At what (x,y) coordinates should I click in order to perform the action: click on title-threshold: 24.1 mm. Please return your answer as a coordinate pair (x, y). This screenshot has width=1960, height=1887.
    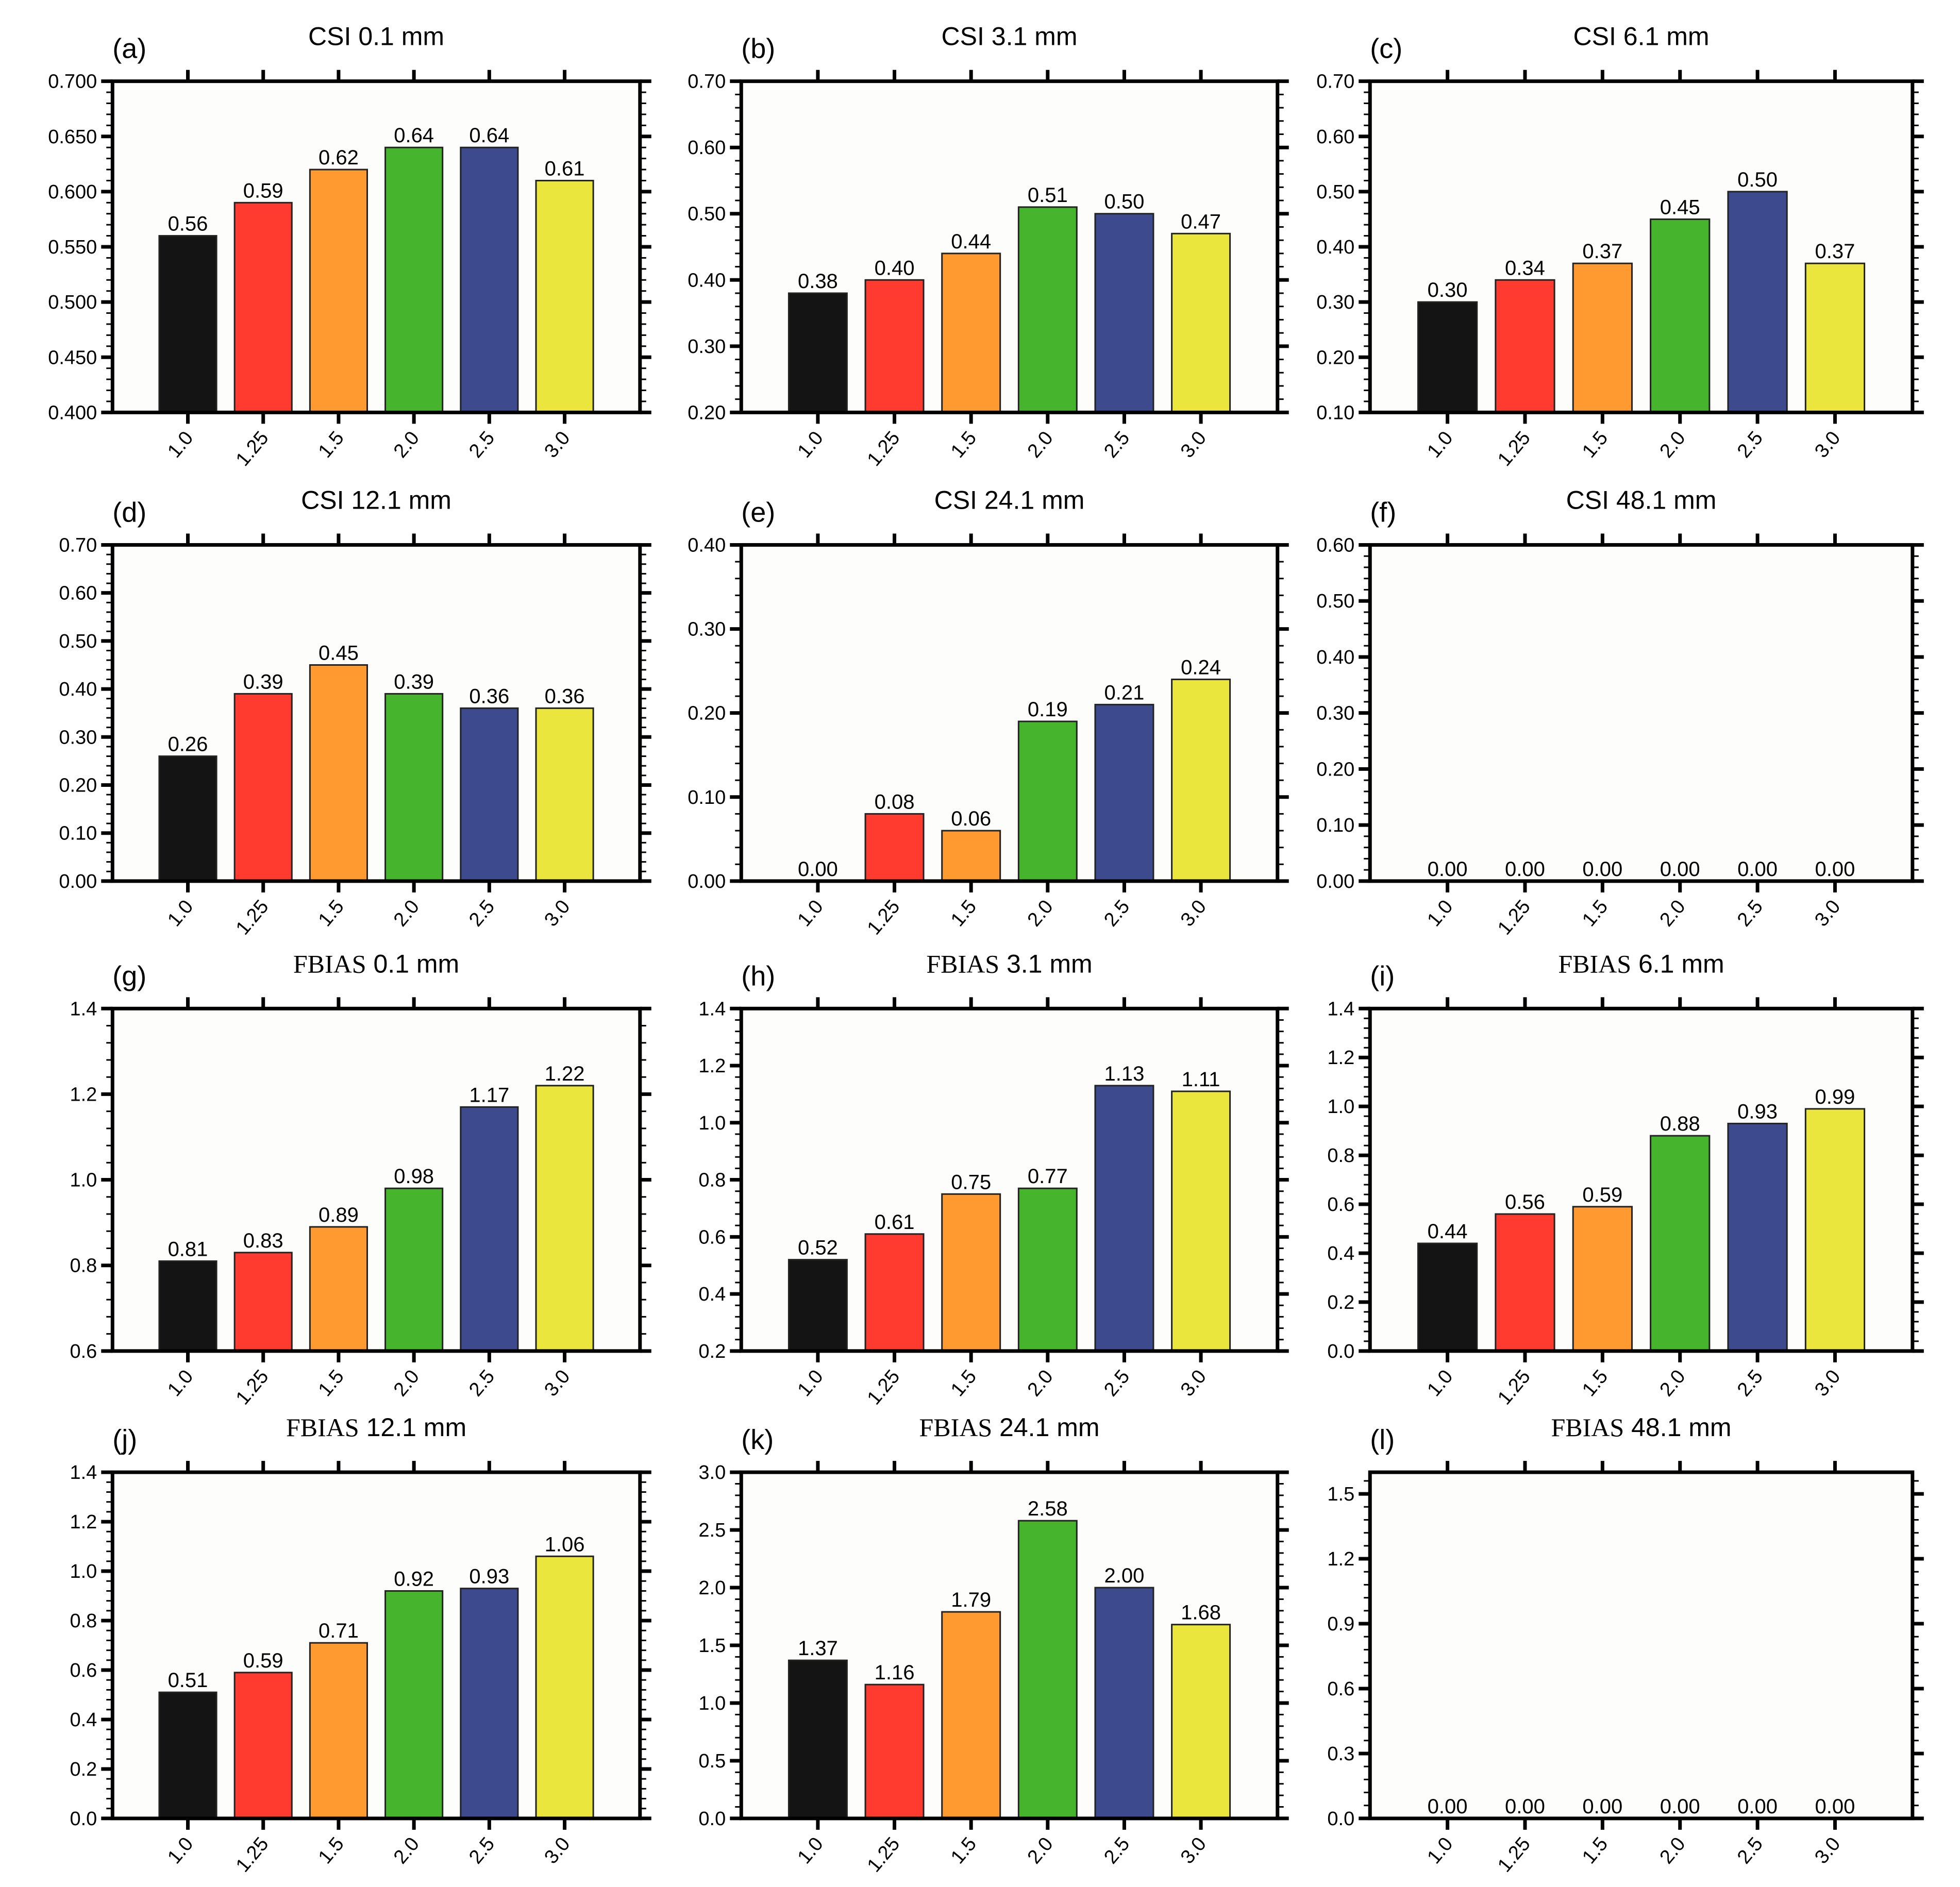
    Looking at the image, I should click on (1034, 499).